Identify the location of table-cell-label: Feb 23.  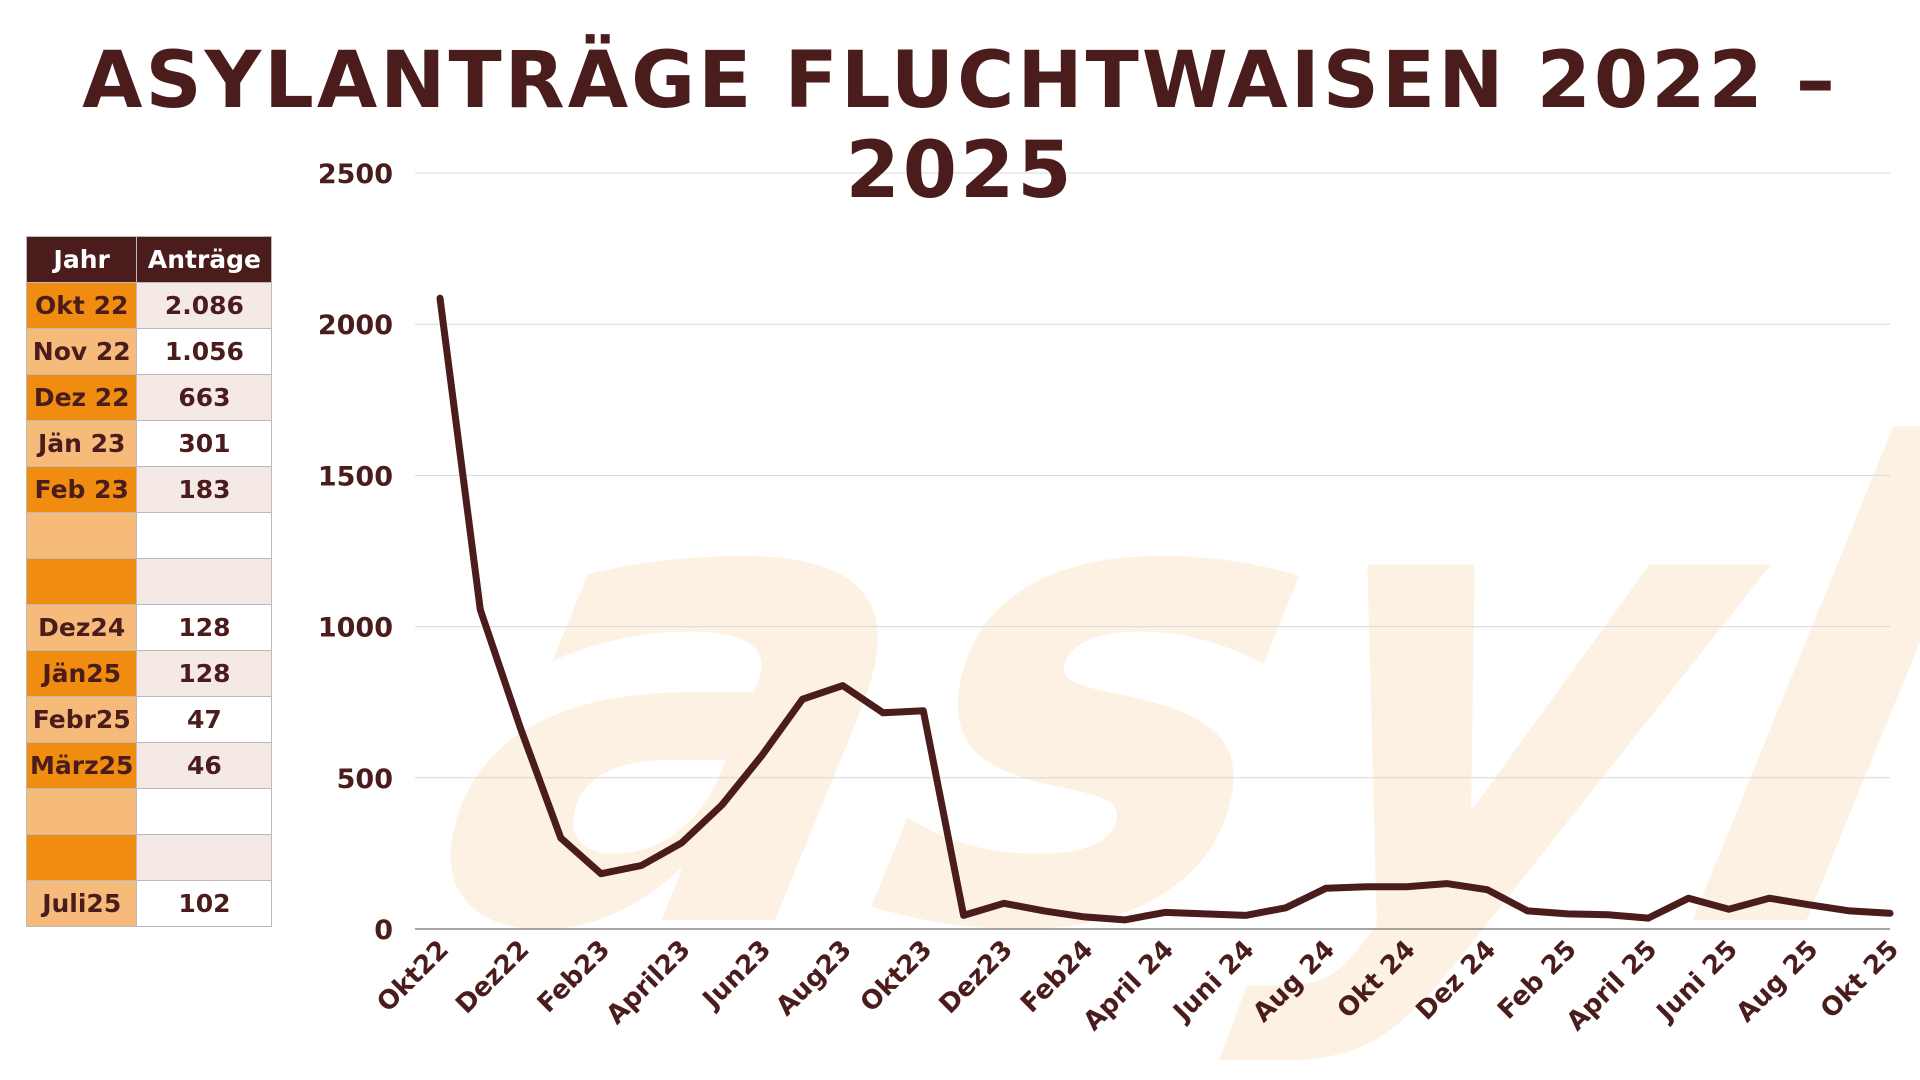
(81, 489).